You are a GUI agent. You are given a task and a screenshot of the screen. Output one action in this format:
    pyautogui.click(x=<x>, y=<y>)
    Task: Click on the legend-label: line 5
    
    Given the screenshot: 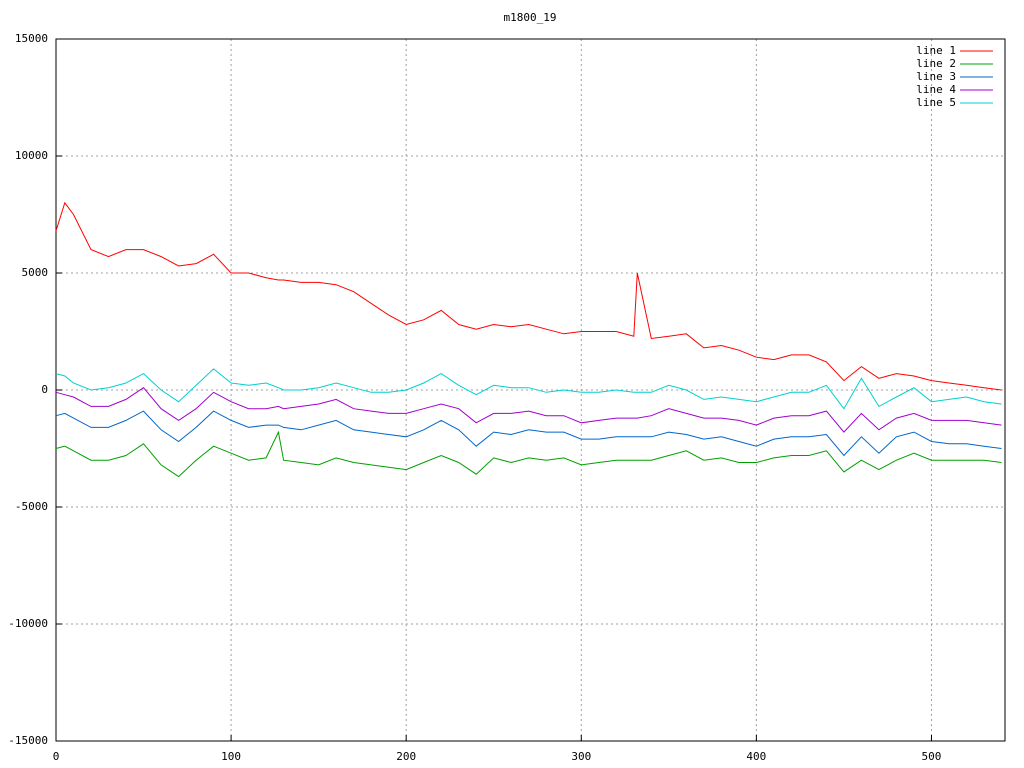 What is the action you would take?
    pyautogui.click(x=936, y=102)
    